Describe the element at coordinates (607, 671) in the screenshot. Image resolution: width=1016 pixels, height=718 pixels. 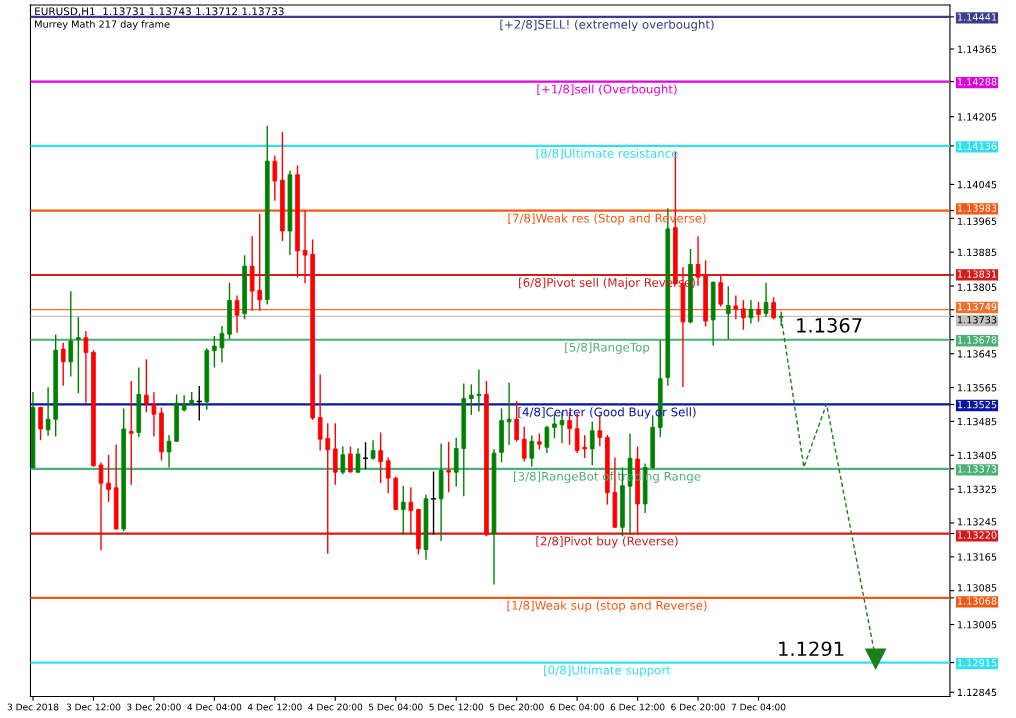
I see `ref-line-label: [0/8]Ultimate support` at that location.